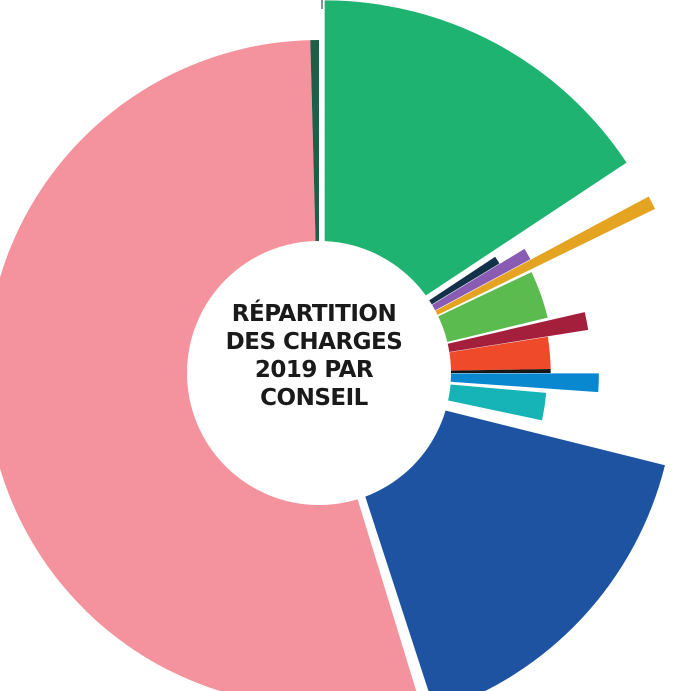 The image size is (681, 691). I want to click on donut-hole, so click(319, 373).